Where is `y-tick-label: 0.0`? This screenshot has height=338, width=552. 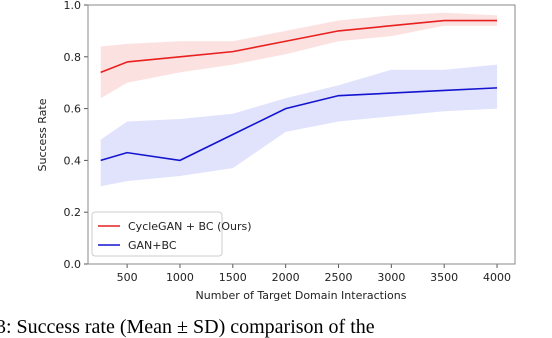 y-tick-label: 0.0 is located at coordinates (73, 264).